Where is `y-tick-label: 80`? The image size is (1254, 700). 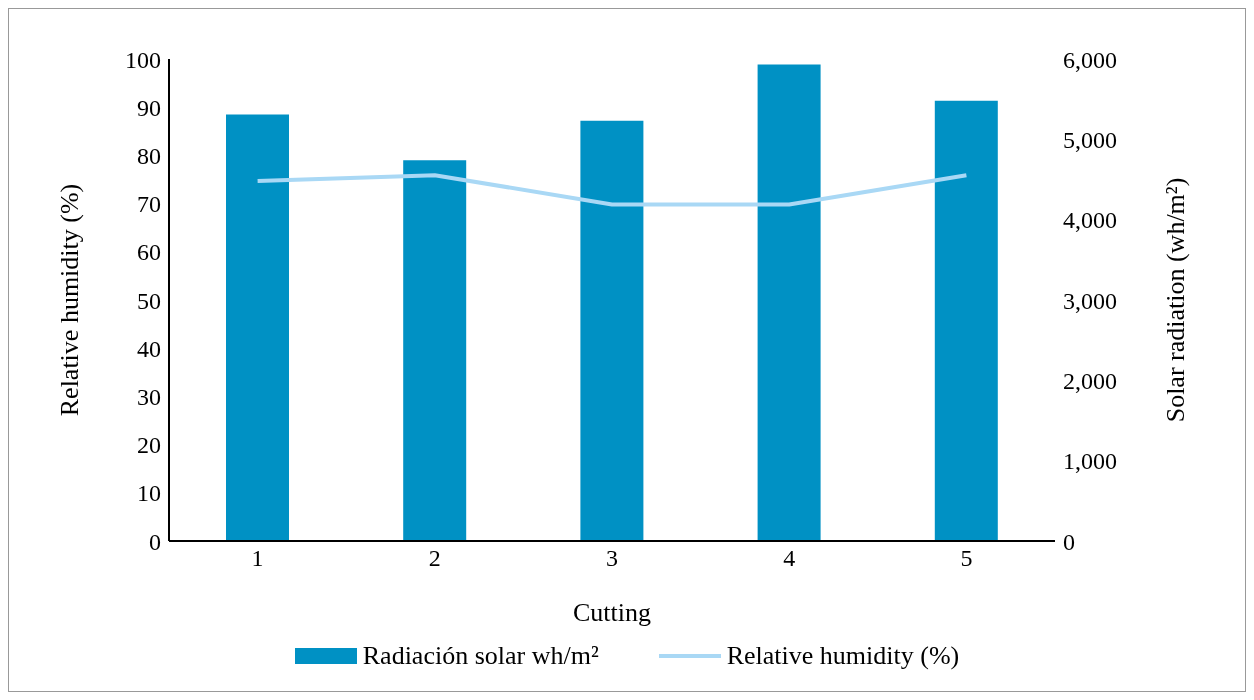
y-tick-label: 80 is located at coordinates (149, 155).